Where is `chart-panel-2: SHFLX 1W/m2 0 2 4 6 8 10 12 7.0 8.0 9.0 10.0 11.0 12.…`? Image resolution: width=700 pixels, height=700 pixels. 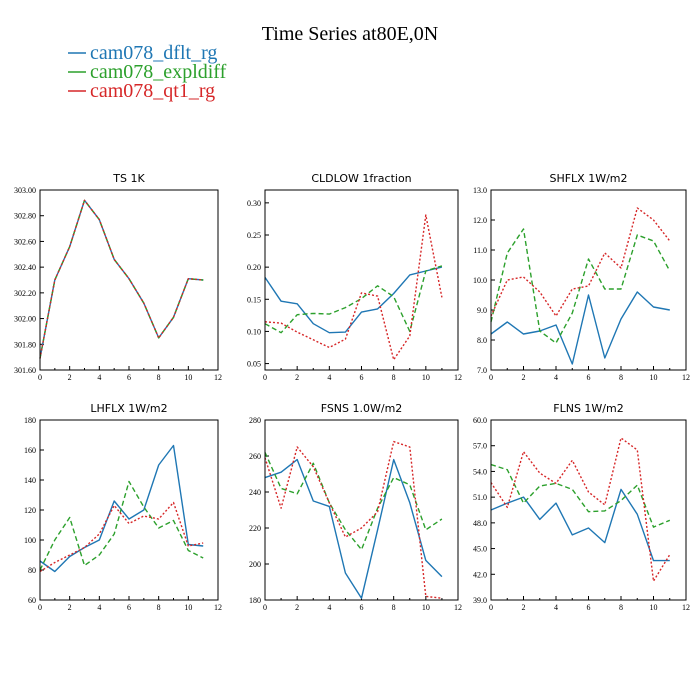
chart-panel-2: SHFLX 1W/m2 0 2 4 6 8 10 12 7.0 8.0 9.0 10.0 11.0 12.… is located at coordinates (581, 277).